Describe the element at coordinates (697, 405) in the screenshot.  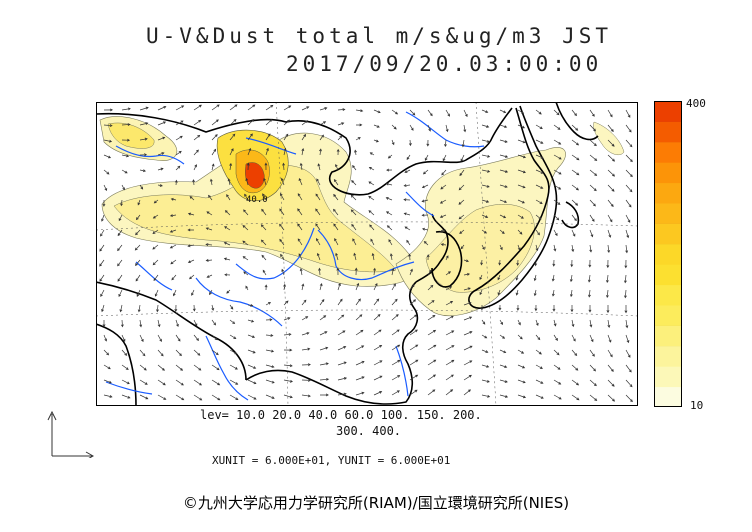
I see `colorbar-min-label: 10` at that location.